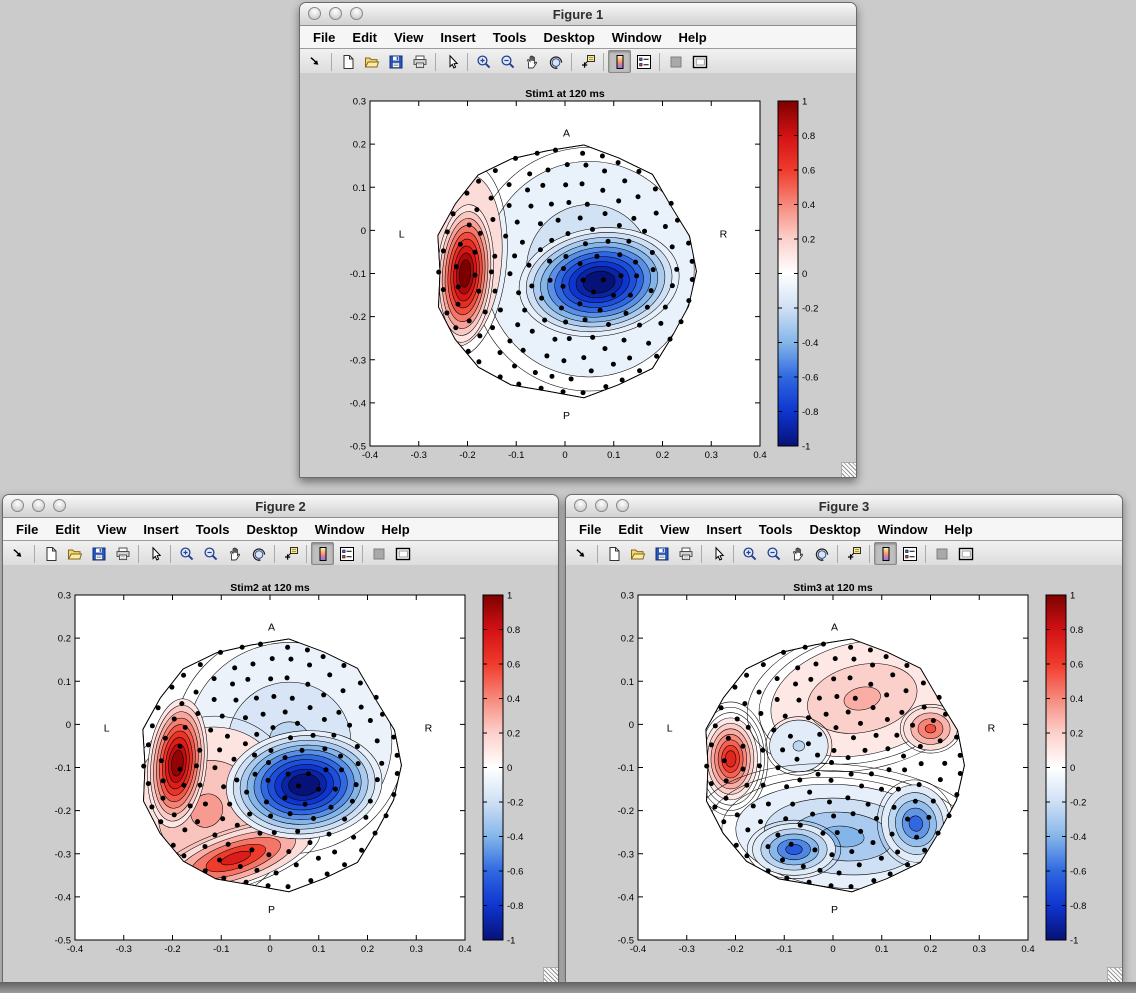 This screenshot has width=1136, height=993. Describe the element at coordinates (271, 910) in the screenshot. I see `svg-text: P` at that location.